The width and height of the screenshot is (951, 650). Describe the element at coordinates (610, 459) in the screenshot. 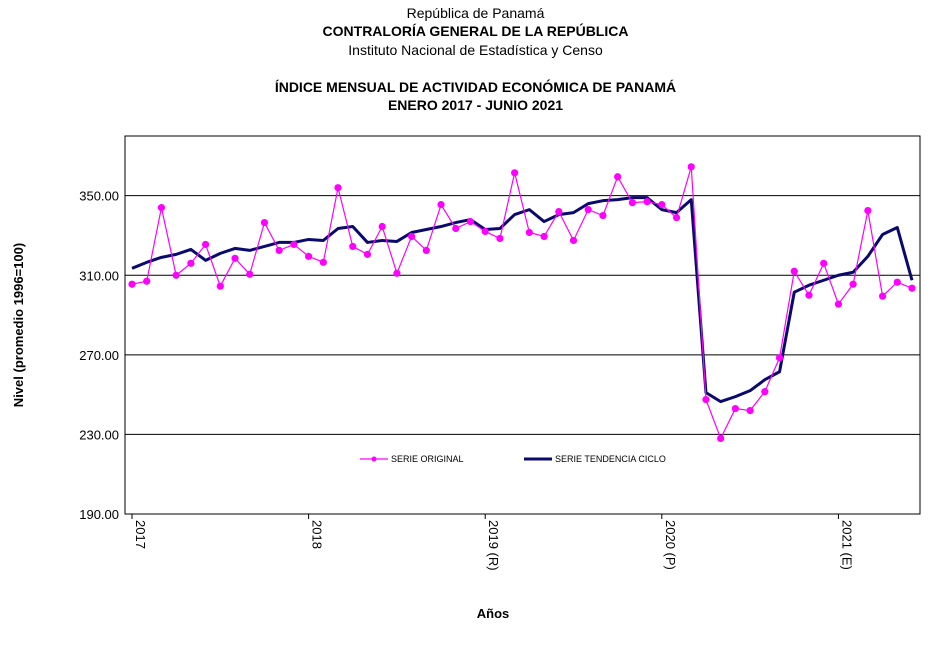

I see `legend-trend-label: SERIE TENDENCIA CICLO` at that location.